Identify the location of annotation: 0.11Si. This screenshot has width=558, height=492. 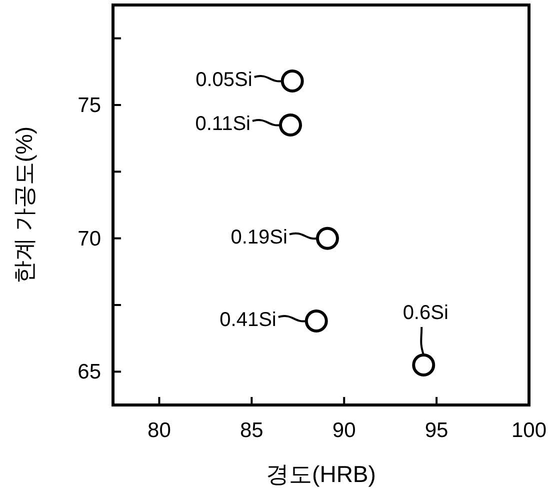
(222, 124).